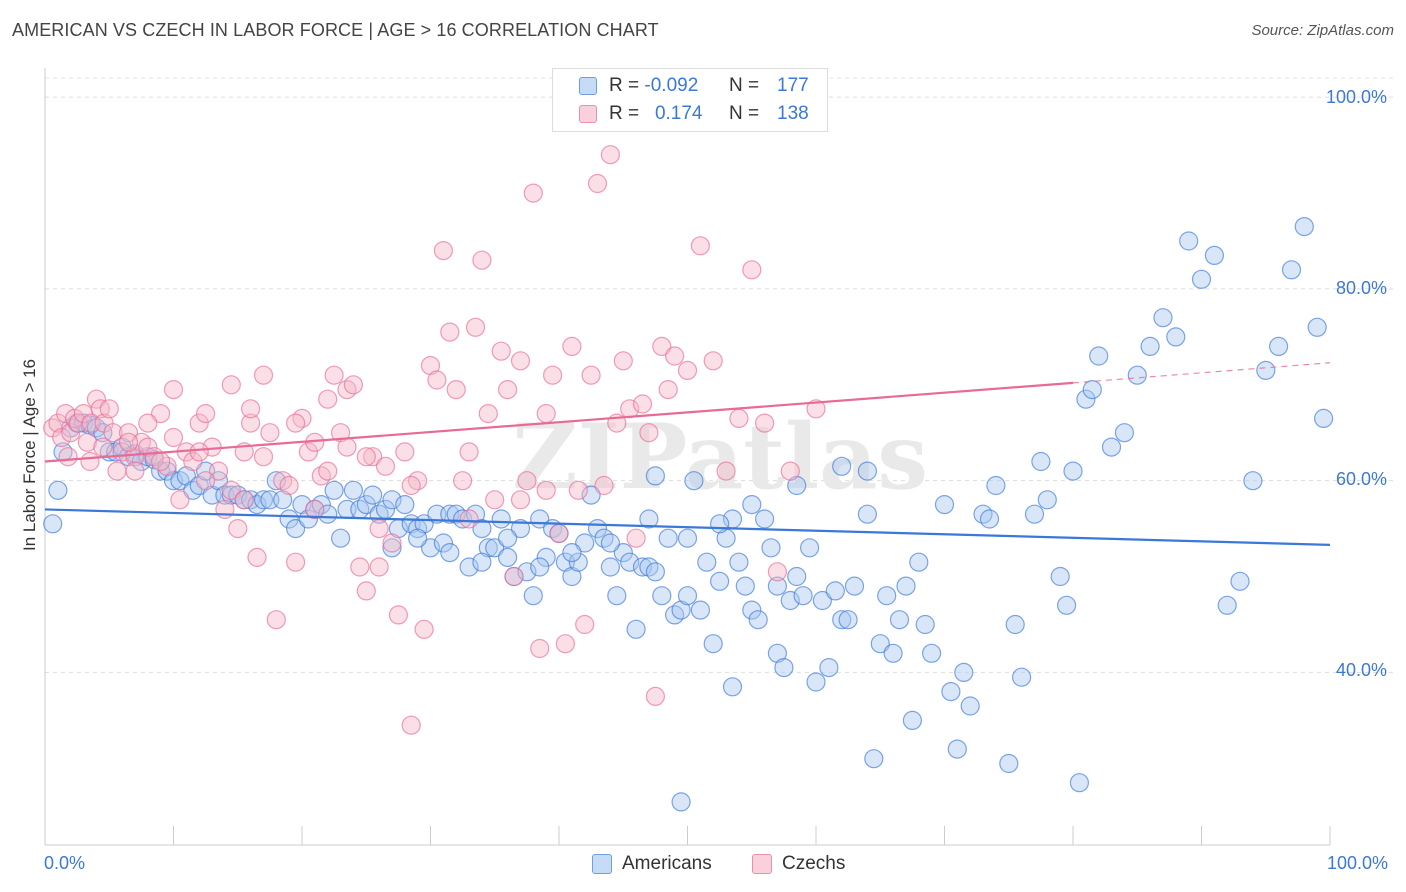 This screenshot has height=892, width=1406. I want to click on y-tick-100: 100.0%, so click(1357, 97).